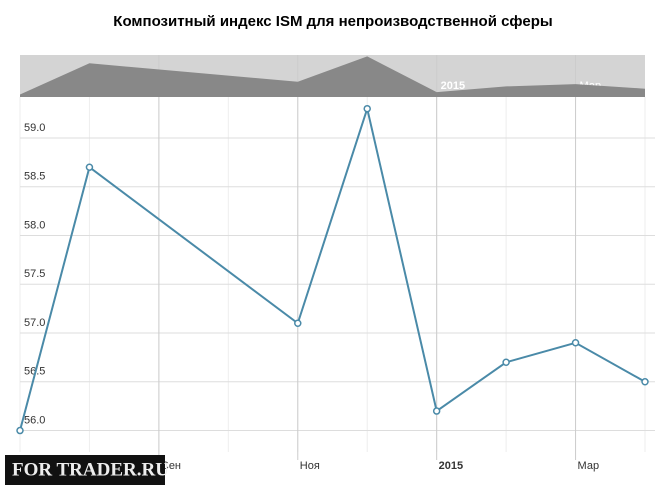  What do you see at coordinates (34, 323) in the screenshot?
I see `y-tick-label: 57.0` at bounding box center [34, 323].